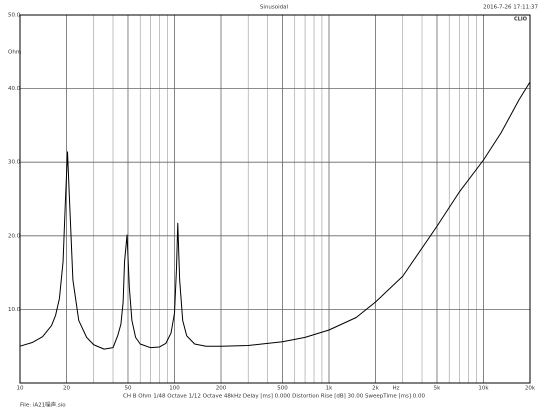  I want to click on x-tick-label: 20k, so click(530, 389).